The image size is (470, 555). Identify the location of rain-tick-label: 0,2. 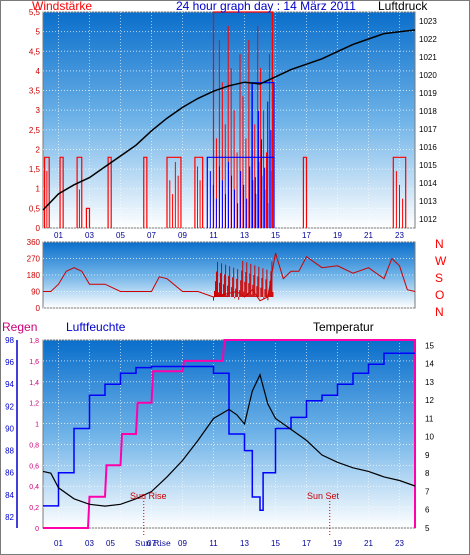
(34, 508).